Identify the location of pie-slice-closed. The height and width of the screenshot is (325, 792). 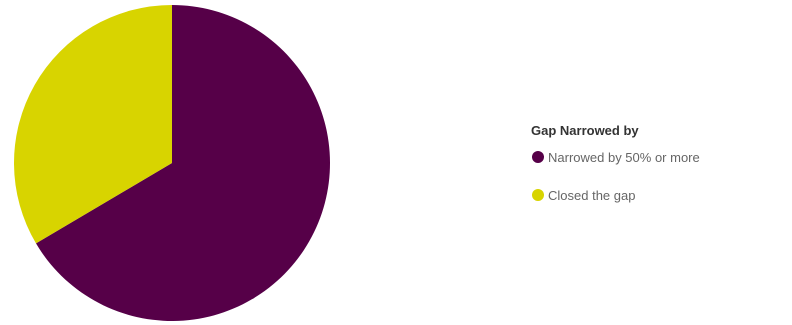
(93, 124).